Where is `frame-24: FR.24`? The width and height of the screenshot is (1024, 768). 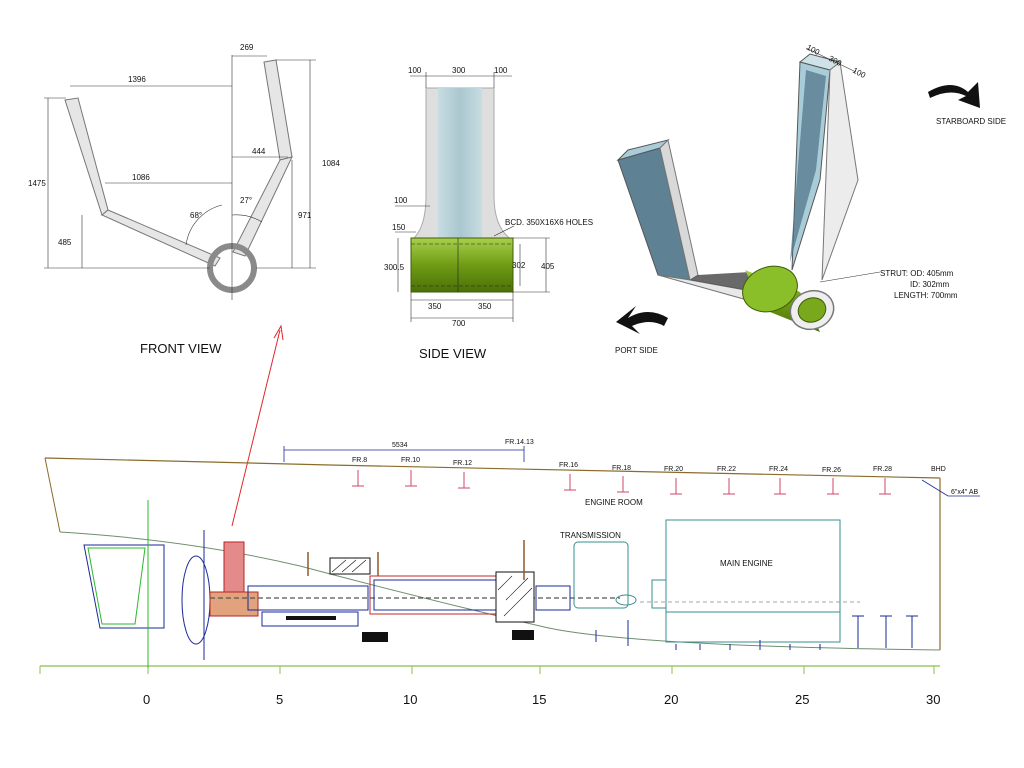 frame-24: FR.24 is located at coordinates (778, 469).